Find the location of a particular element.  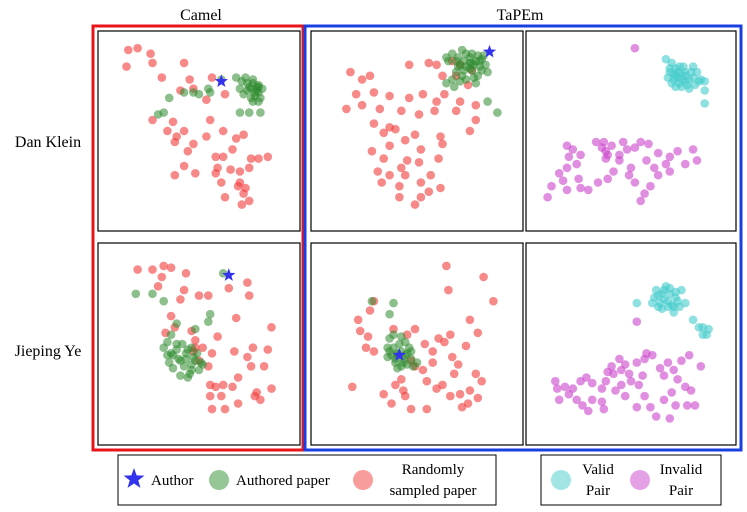

legend-right: Valid Pair Invalid Pair is located at coordinates (631, 480).